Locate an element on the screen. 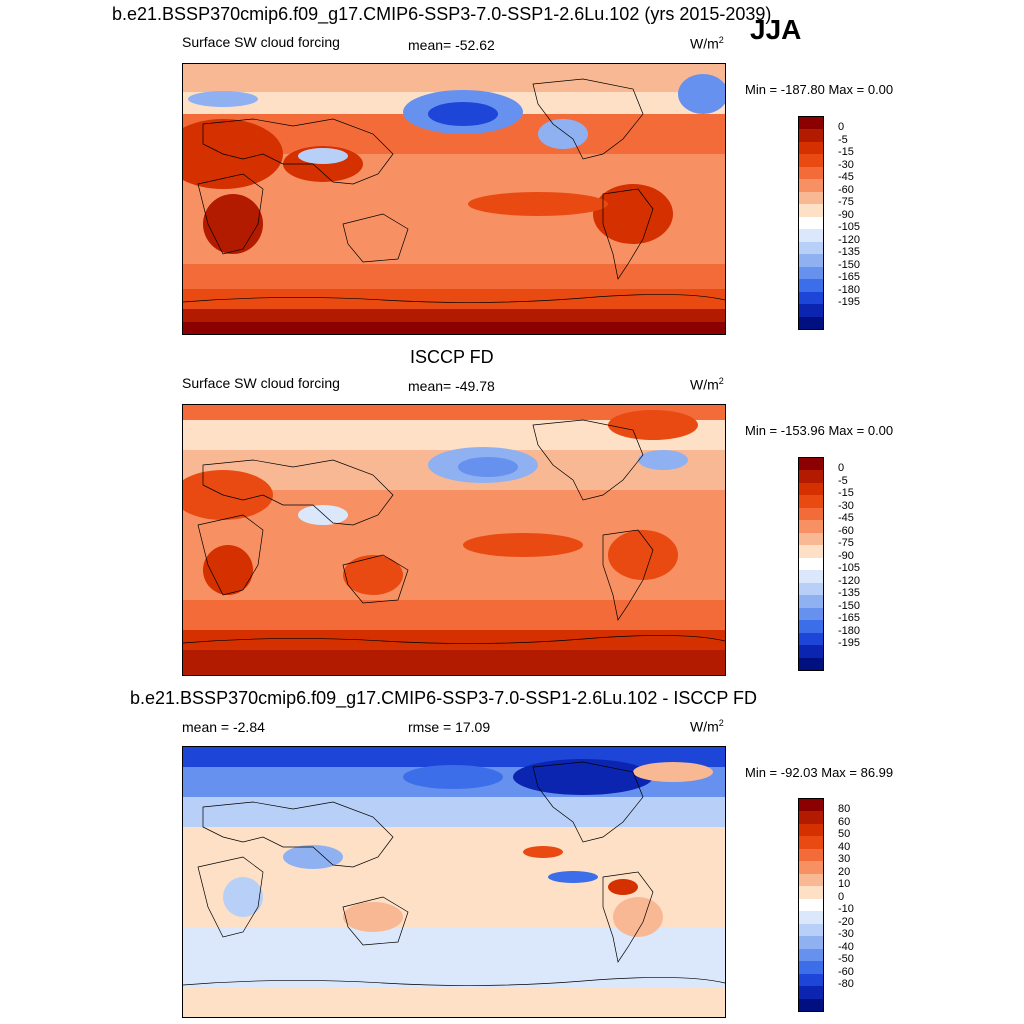  panel1-map is located at coordinates (454, 199).